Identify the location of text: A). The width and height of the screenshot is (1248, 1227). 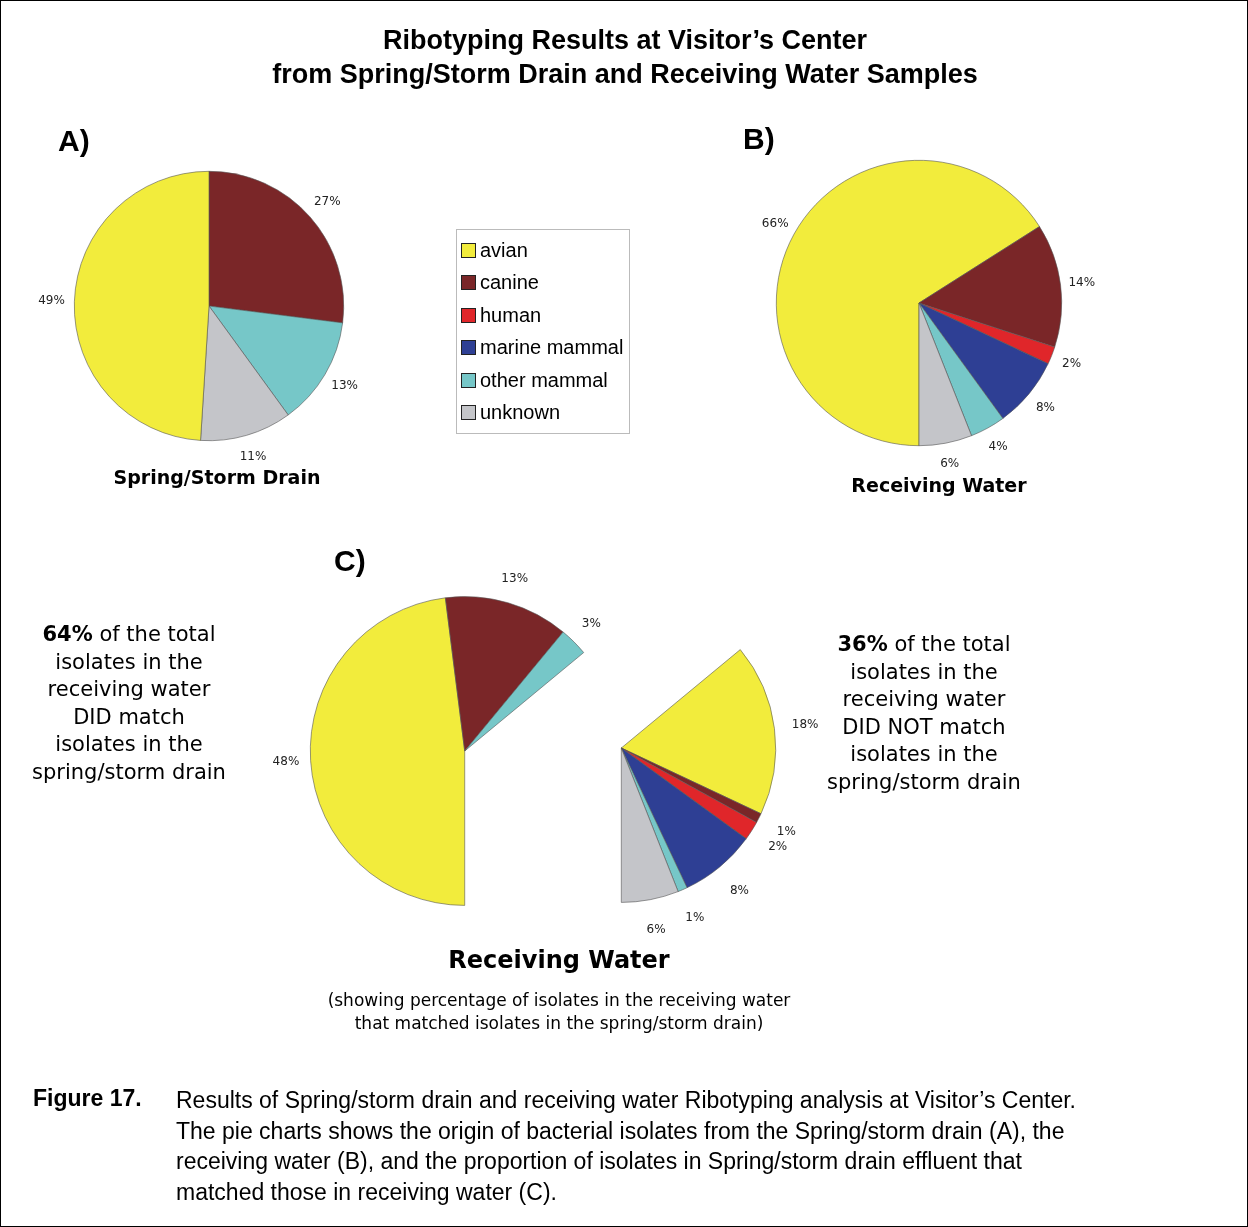
(74, 141).